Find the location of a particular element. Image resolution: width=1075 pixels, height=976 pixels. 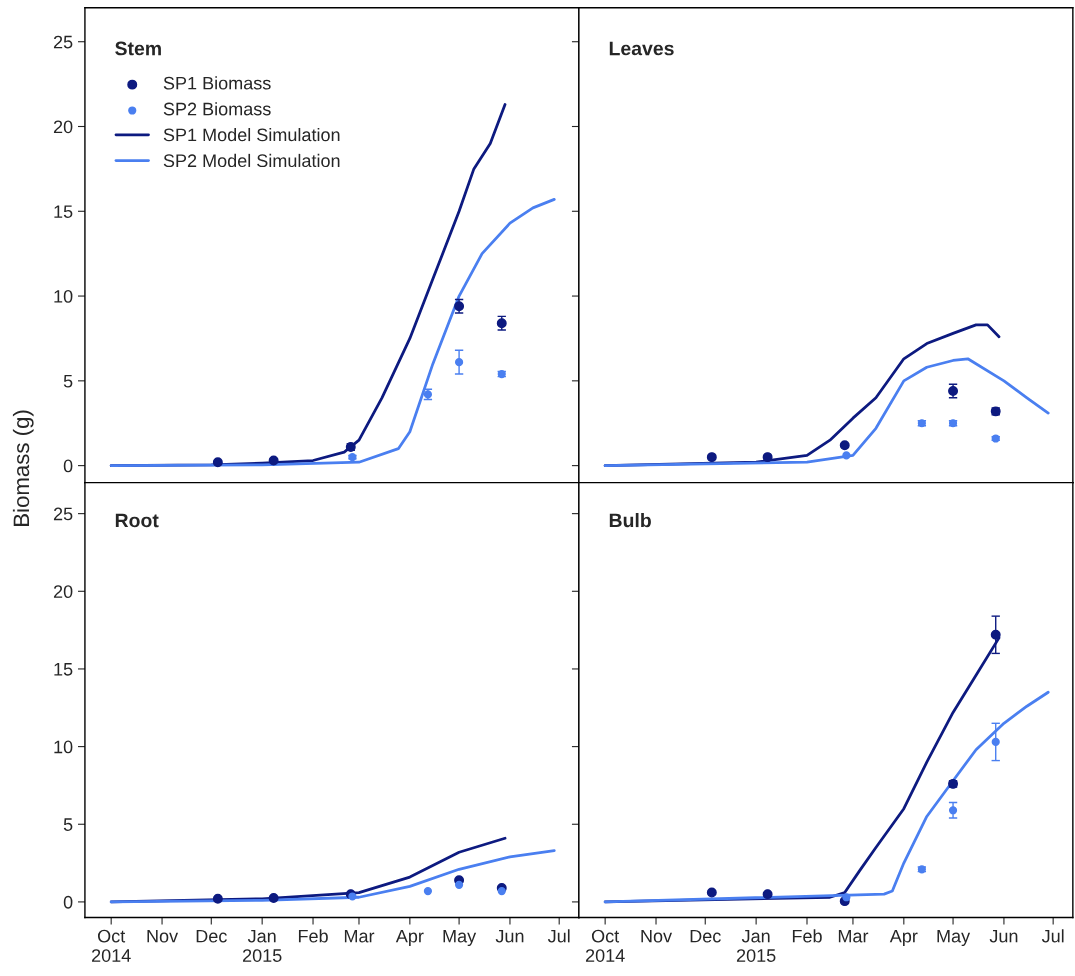

legend-label: SP1 Model Simulation is located at coordinates (251, 135).